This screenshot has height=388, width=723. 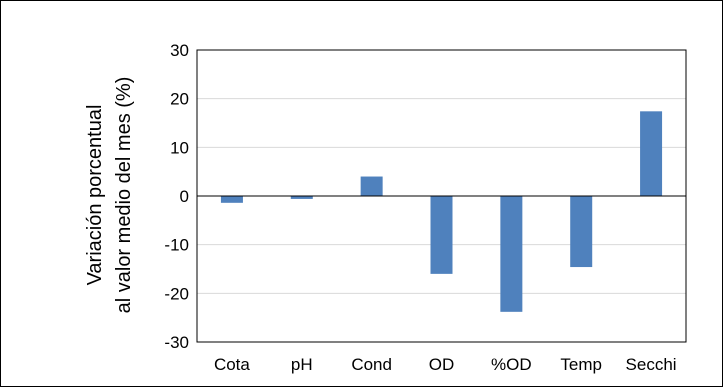 I want to click on x-tick-label-4: %OD, so click(x=511, y=364).